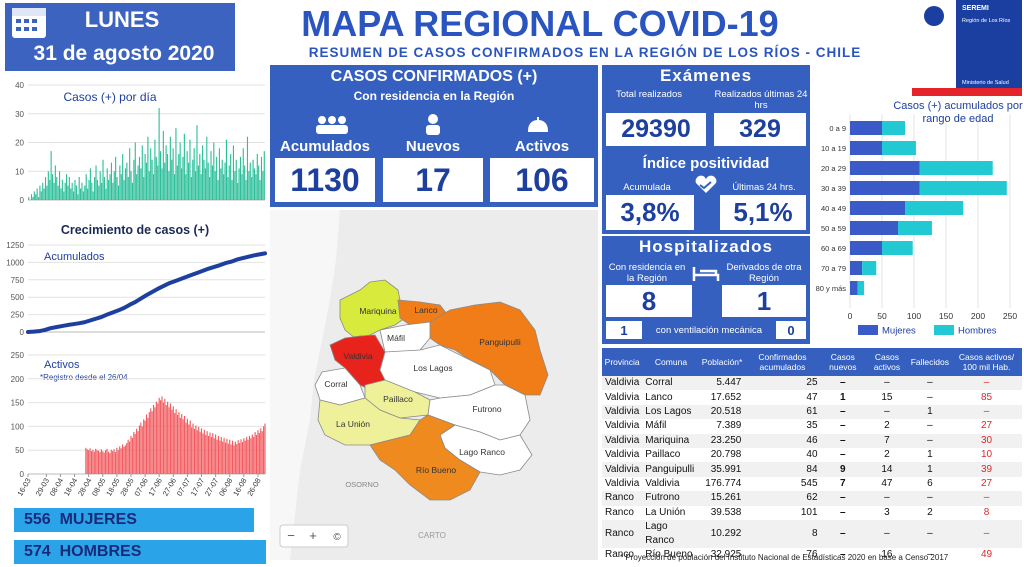 The width and height of the screenshot is (1024, 567). I want to click on table-cell: 23.250, so click(726, 440).